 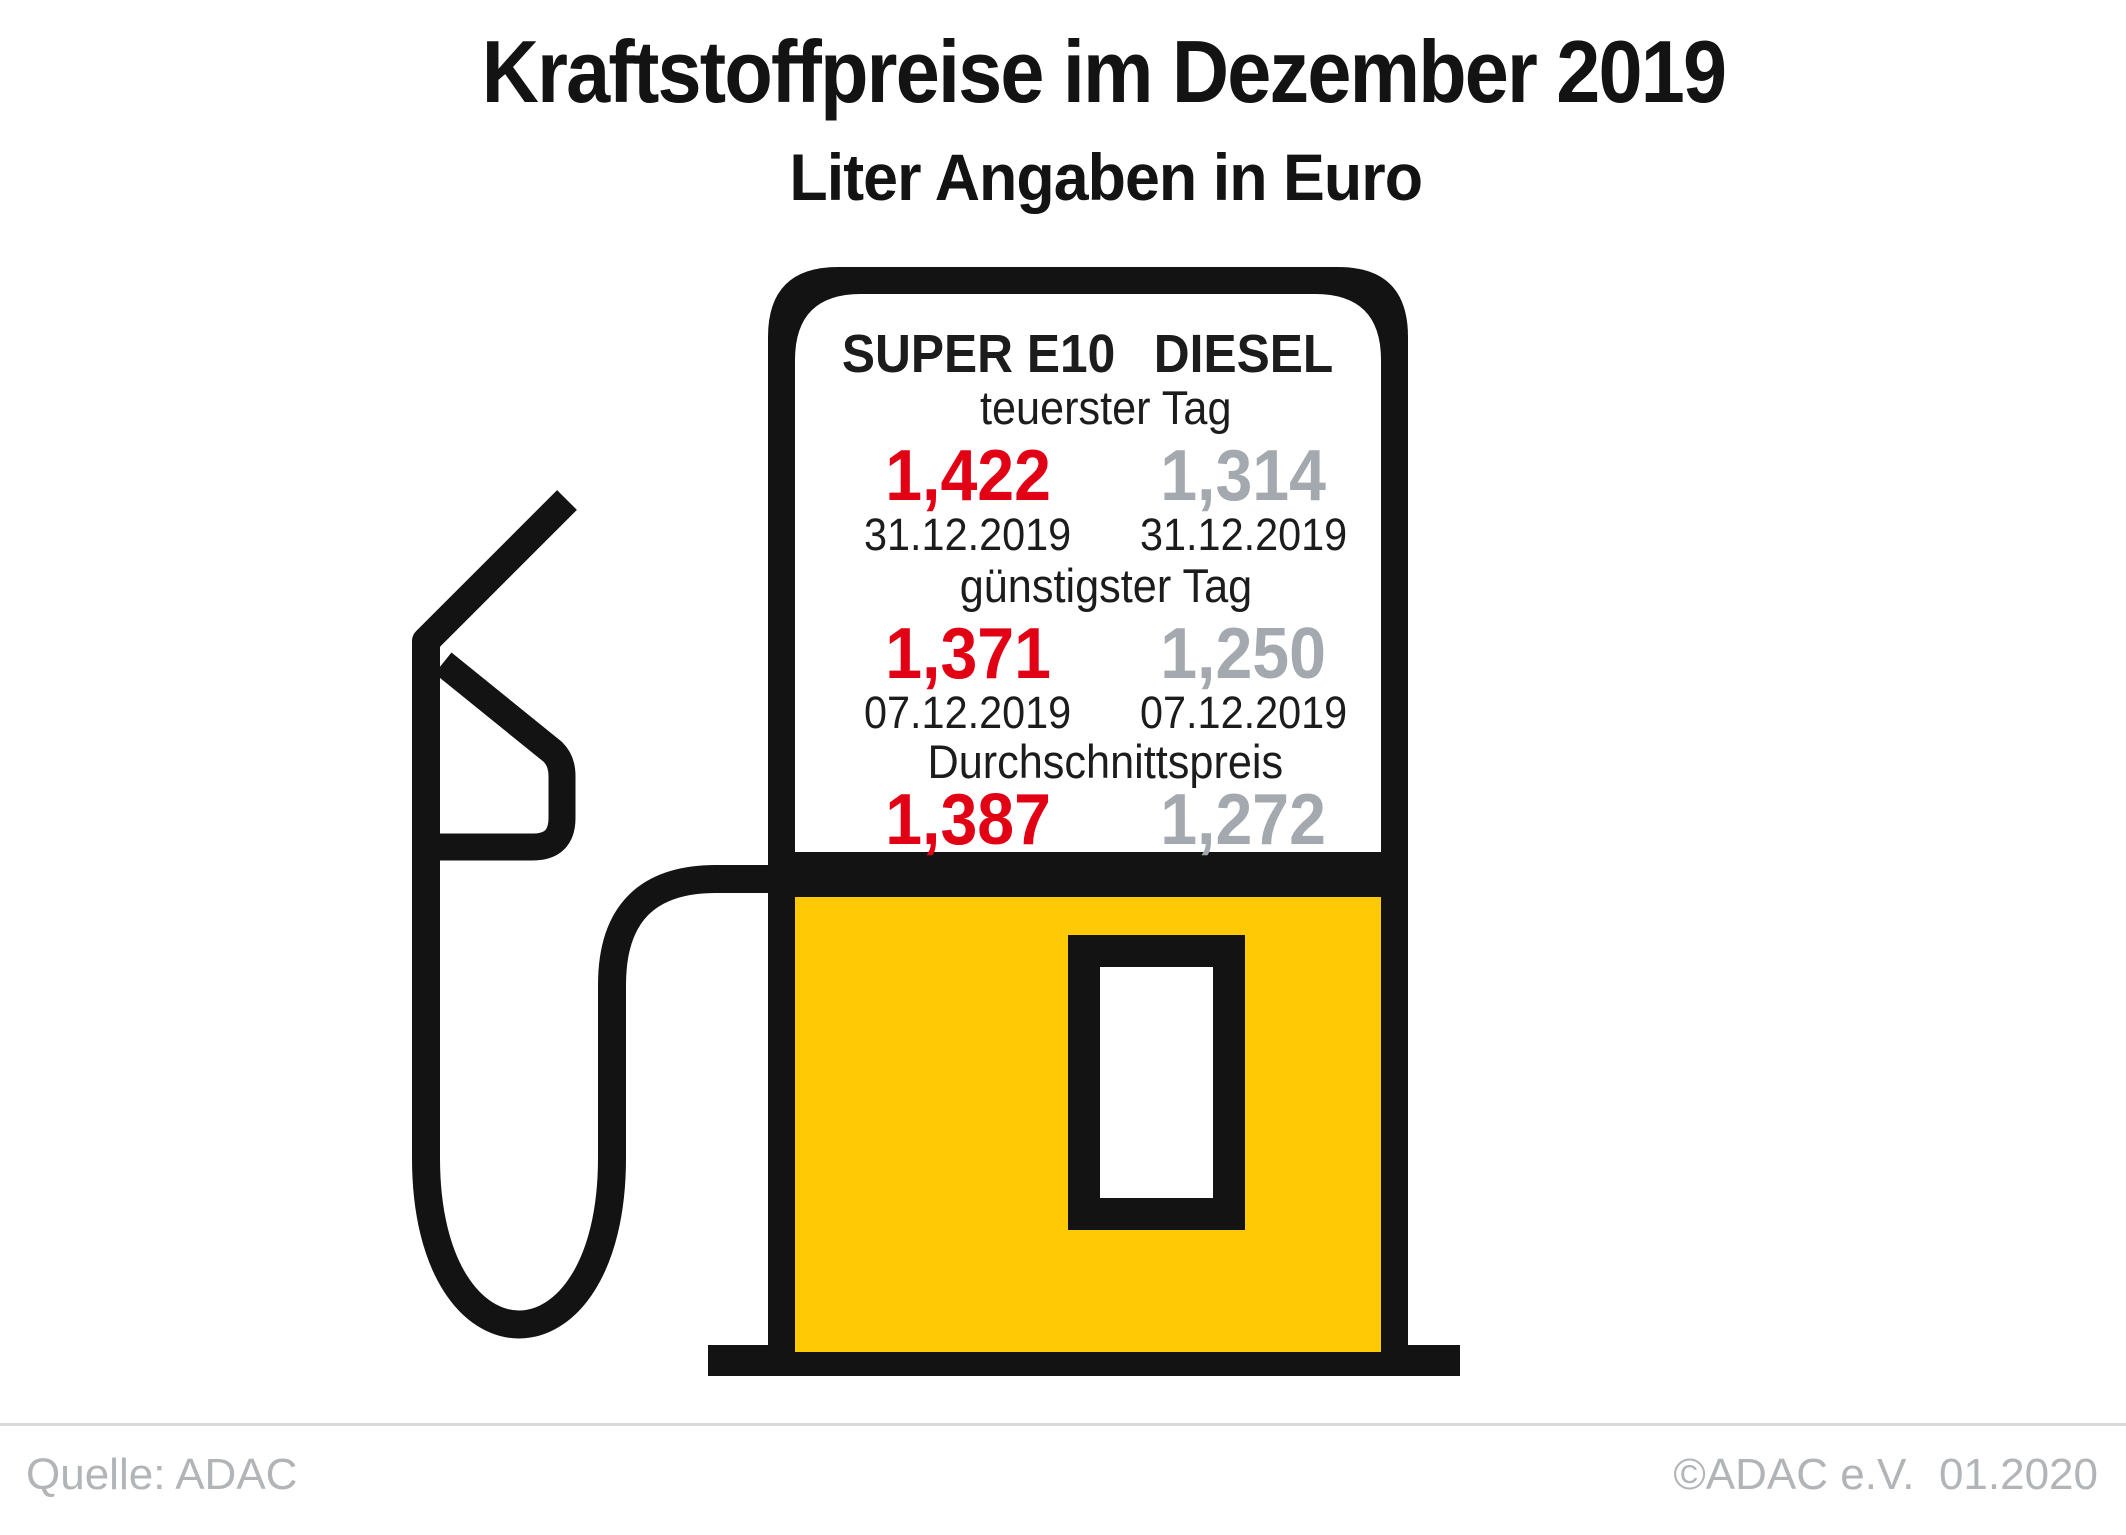 I want to click on pump-window-glass, so click(x=1156, y=1082).